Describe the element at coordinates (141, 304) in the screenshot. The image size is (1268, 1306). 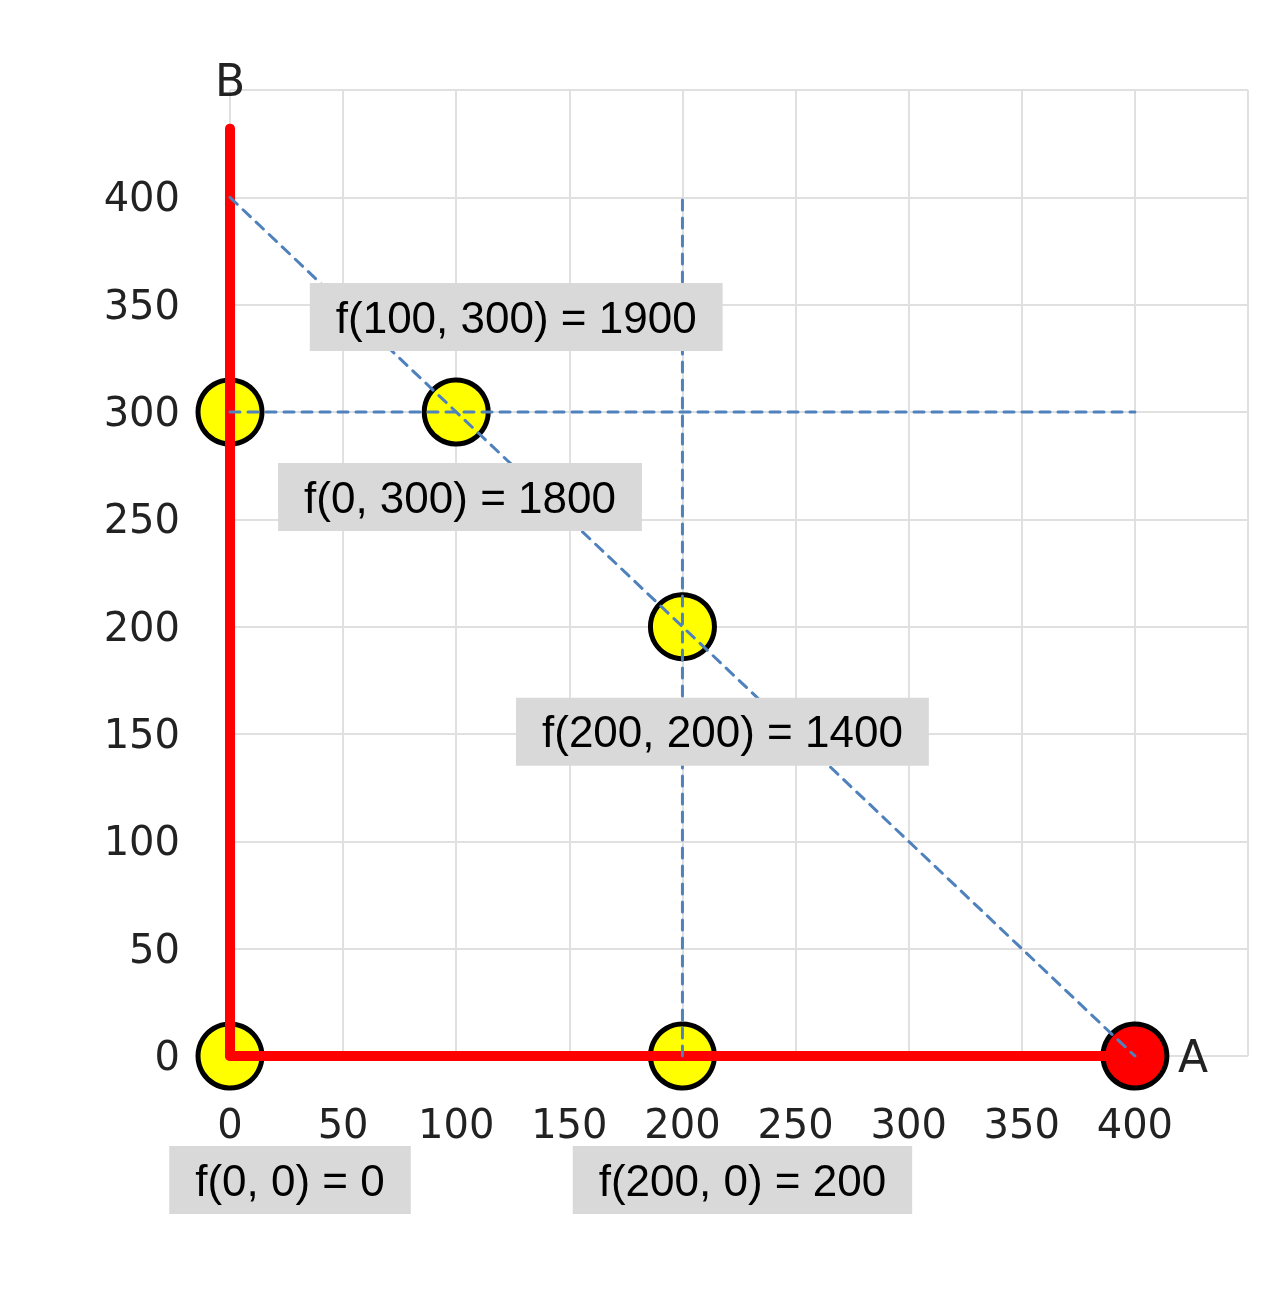
I see `y-tick-label: 350` at that location.